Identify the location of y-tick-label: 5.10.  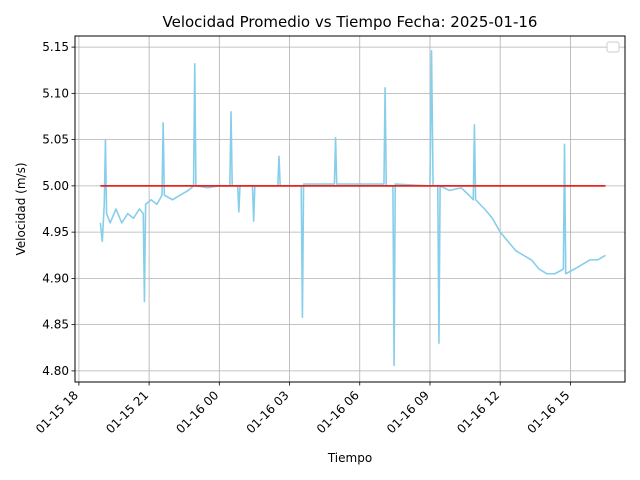
(55, 93).